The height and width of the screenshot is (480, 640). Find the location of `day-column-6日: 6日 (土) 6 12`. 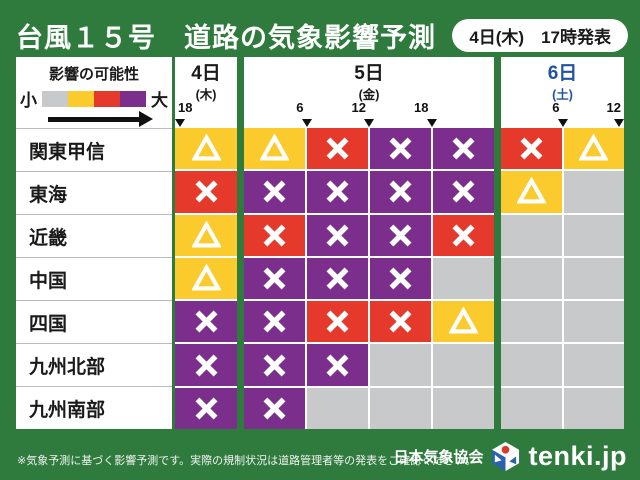

day-column-6日: 6日 (土) 6 12 is located at coordinates (562, 243).